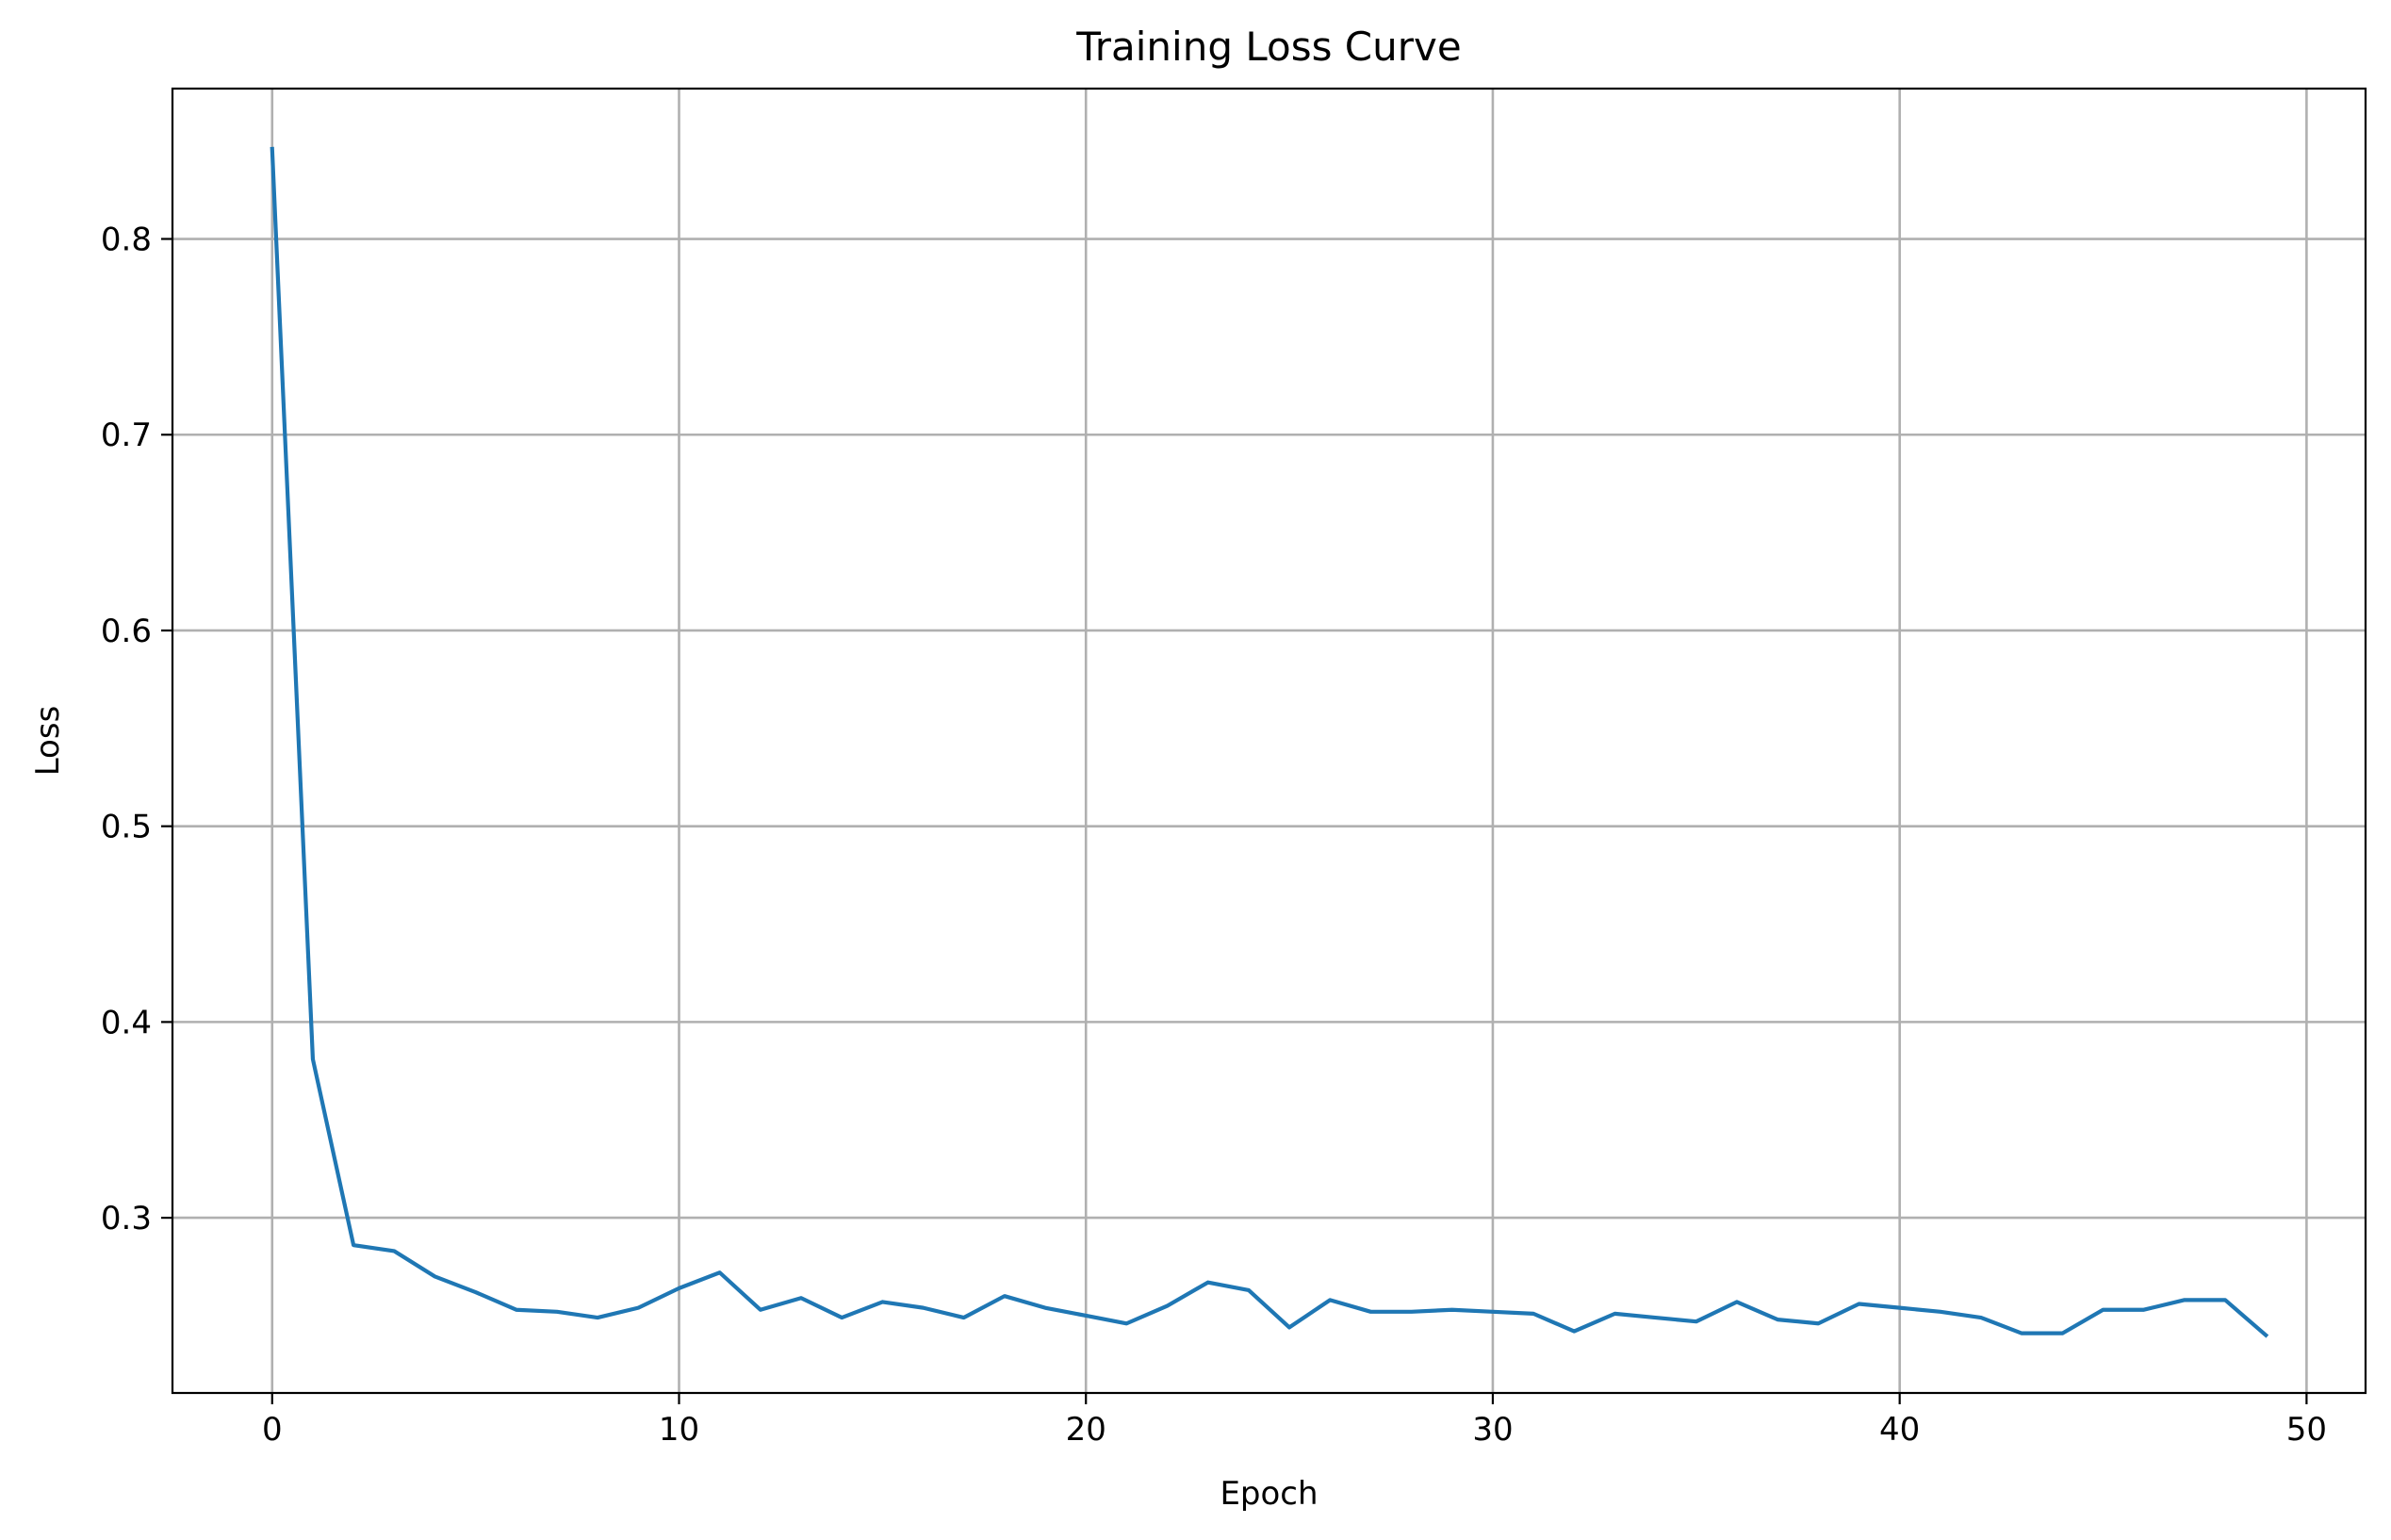  I want to click on y-tick-label: 0.6, so click(126, 631).